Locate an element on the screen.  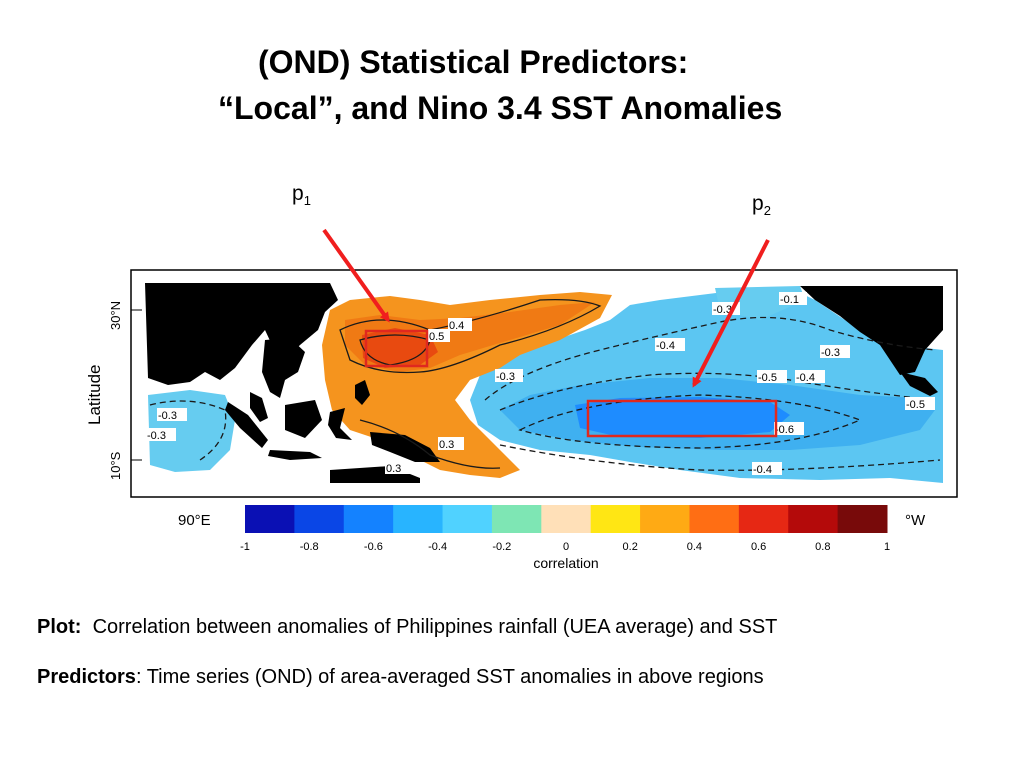
colorbar-label: correlation is located at coordinates (565, 563).